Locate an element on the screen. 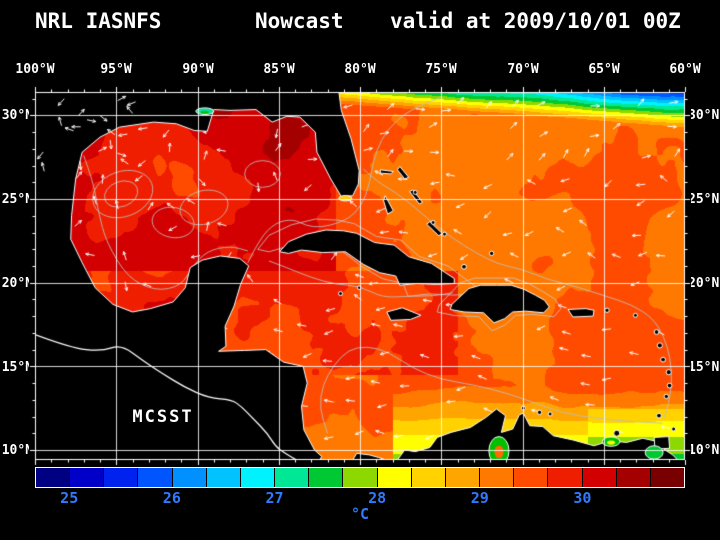  title-model: NRL IASNFS is located at coordinates (98, 21).